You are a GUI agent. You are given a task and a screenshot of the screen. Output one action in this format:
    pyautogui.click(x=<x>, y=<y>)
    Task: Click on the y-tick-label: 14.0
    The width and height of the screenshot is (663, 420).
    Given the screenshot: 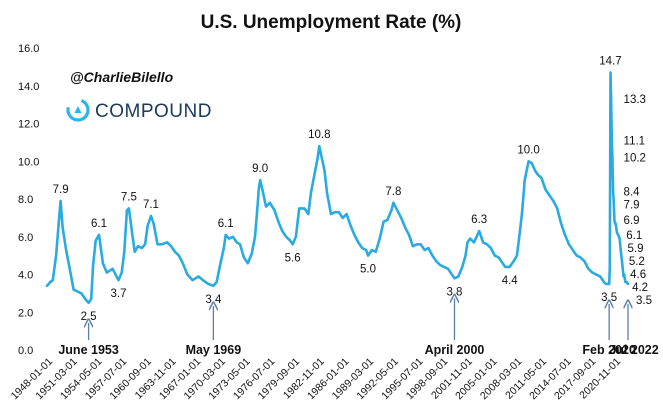 What is the action you would take?
    pyautogui.click(x=28, y=87)
    